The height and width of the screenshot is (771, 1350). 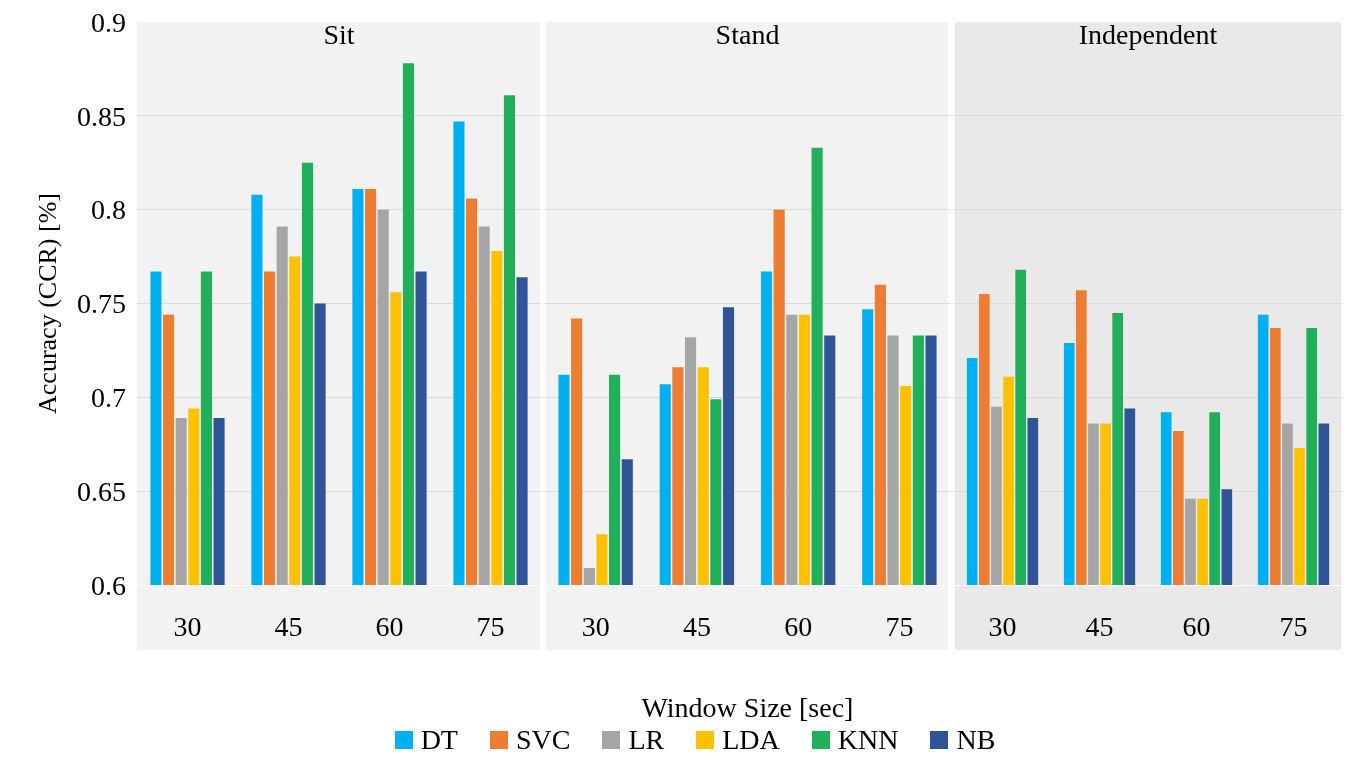 I want to click on chart-title: Stand, so click(x=747, y=35).